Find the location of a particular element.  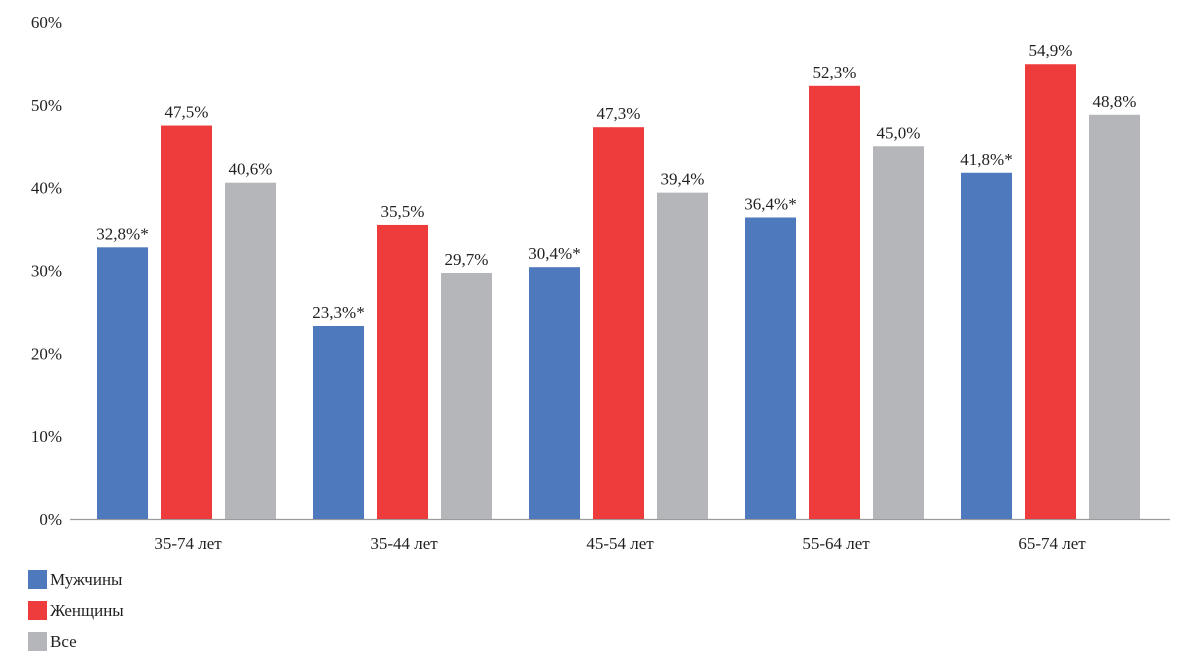

data-label: 47,5% is located at coordinates (187, 112).